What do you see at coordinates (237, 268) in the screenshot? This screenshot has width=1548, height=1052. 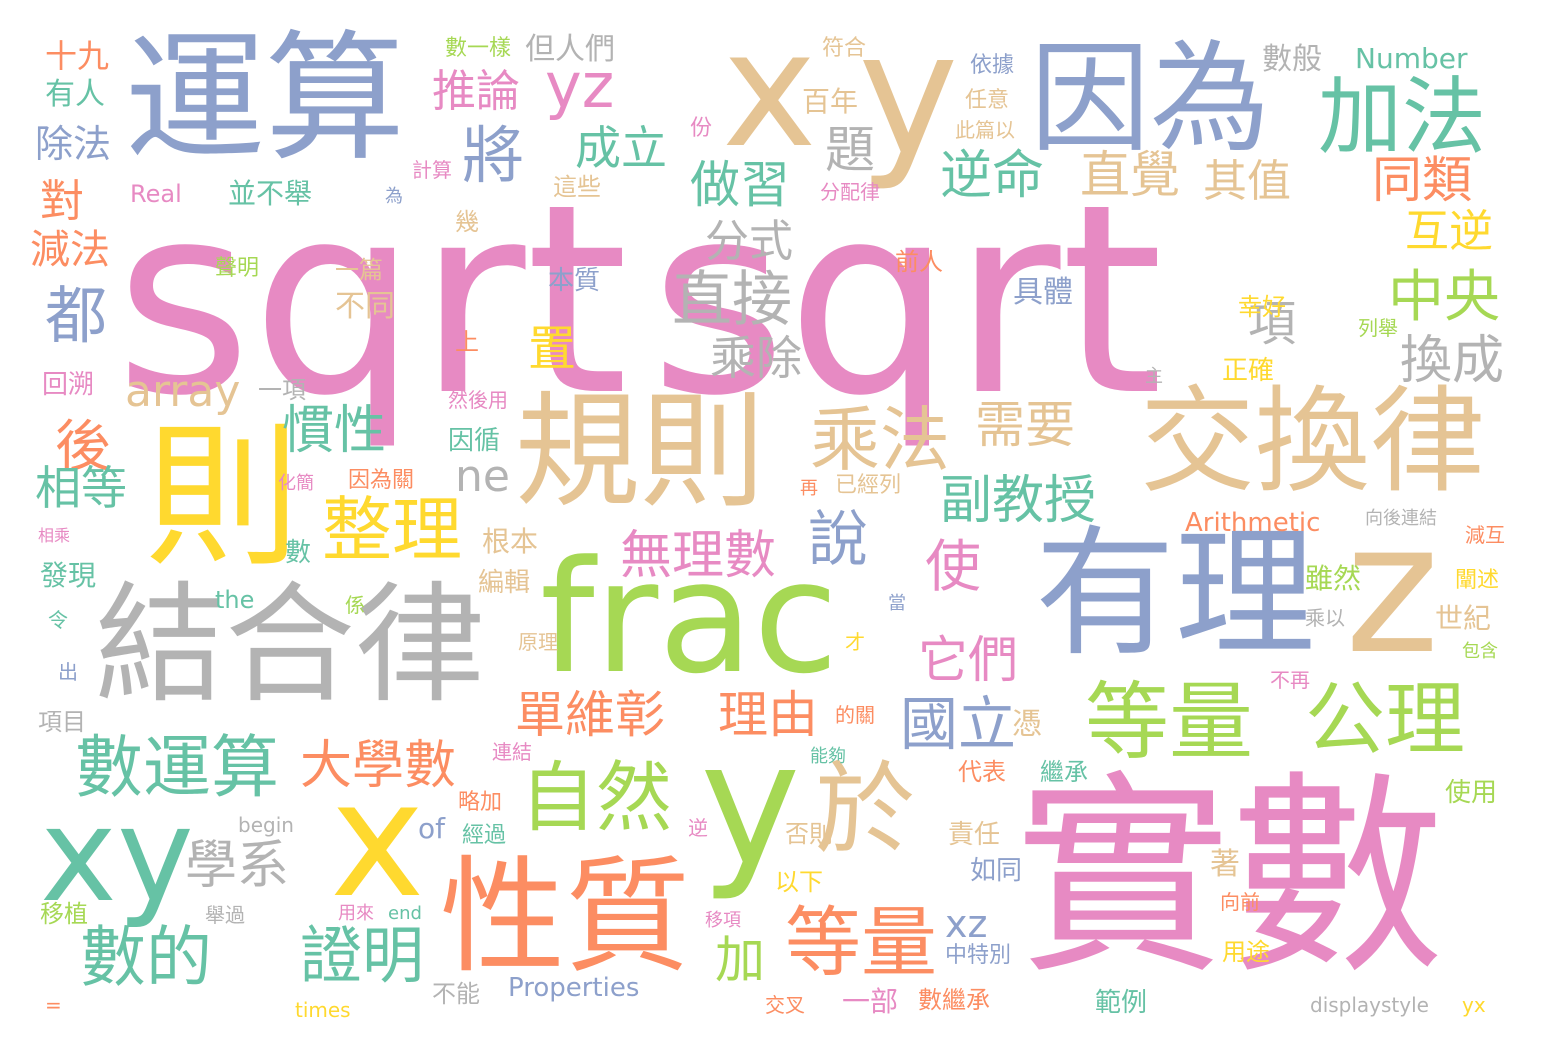 I see `word-shengming: 聲明` at bounding box center [237, 268].